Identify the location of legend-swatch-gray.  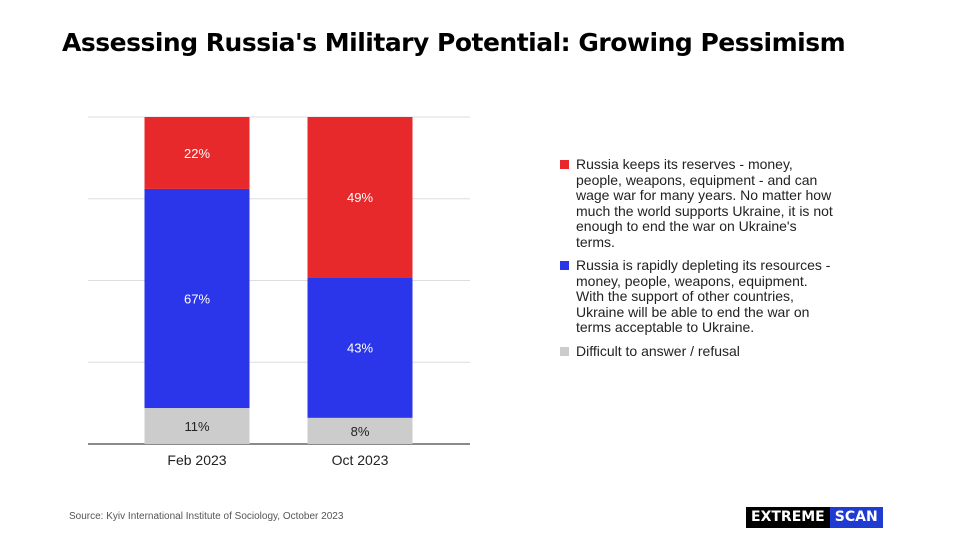
(564, 351).